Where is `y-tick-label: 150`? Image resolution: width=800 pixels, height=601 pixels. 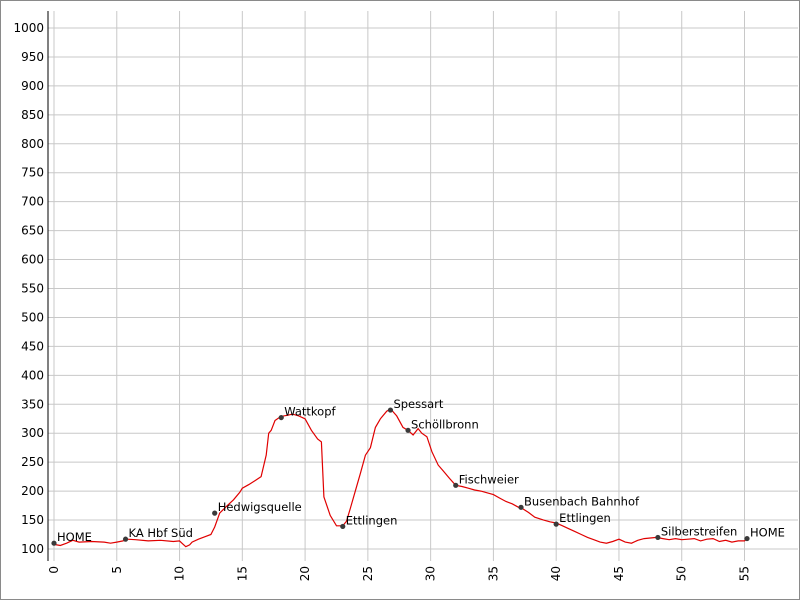 y-tick-label: 150 is located at coordinates (32, 520).